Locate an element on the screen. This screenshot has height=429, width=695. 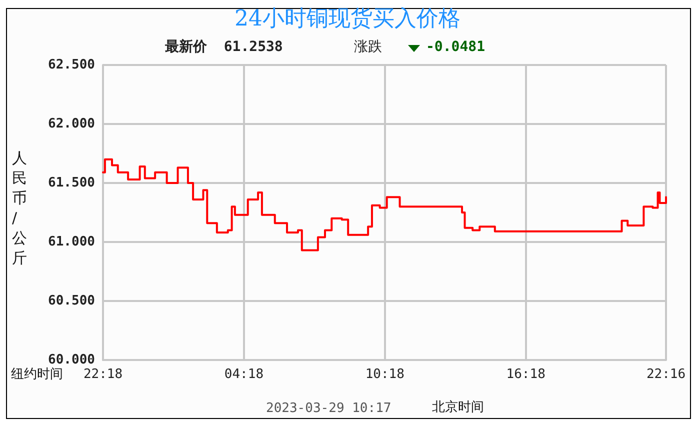
x-tick-label: 04:18 is located at coordinates (244, 374).